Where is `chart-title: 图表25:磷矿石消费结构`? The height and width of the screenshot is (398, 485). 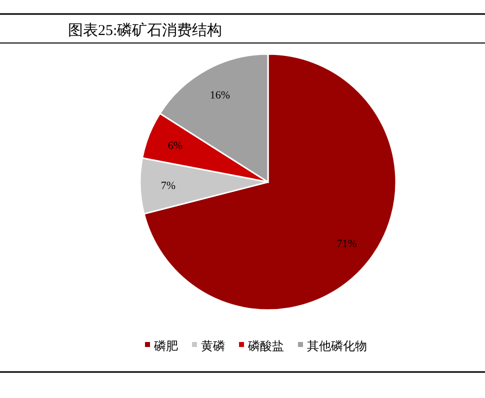
chart-title: 图表25:磷矿石消费结构 is located at coordinates (145, 30).